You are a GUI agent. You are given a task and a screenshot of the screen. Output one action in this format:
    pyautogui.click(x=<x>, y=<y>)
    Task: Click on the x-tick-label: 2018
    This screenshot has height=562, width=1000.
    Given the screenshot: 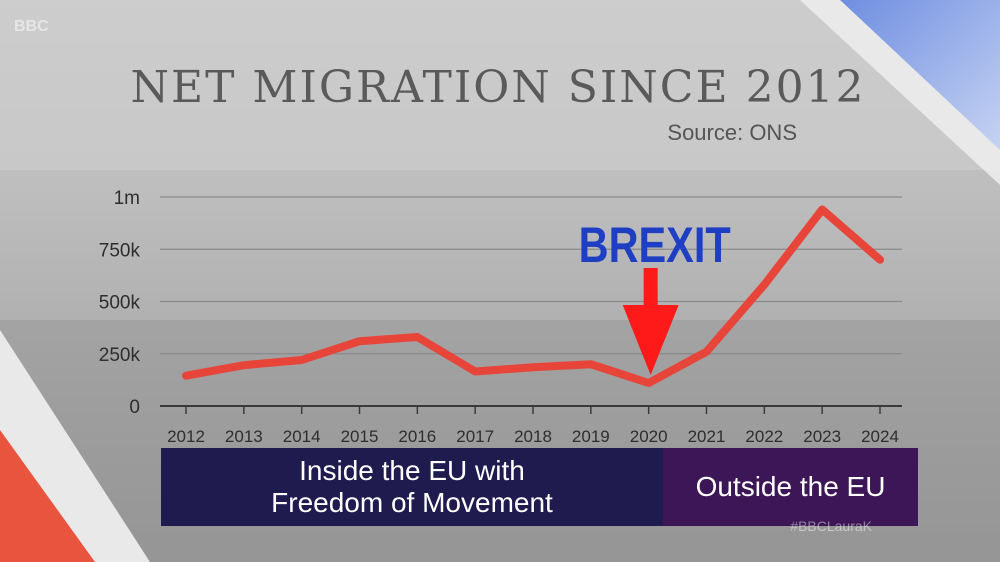 What is the action you would take?
    pyautogui.click(x=533, y=436)
    